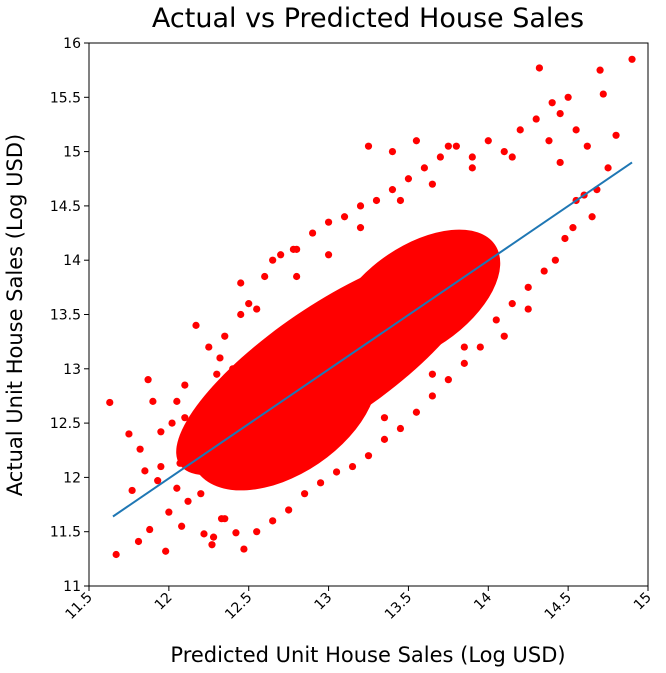 The image size is (666, 673). What do you see at coordinates (65, 98) in the screenshot?
I see `y-tick-label: 15.5` at bounding box center [65, 98].